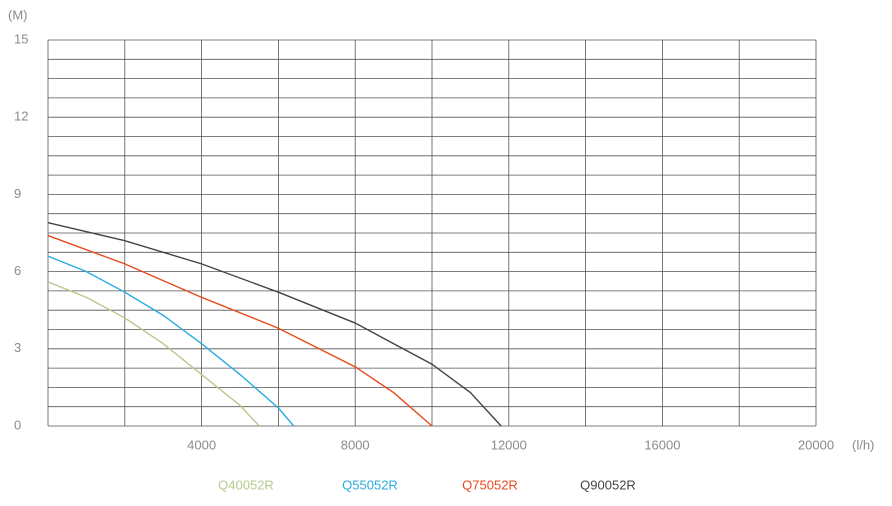  I want to click on y-tick-label: 0, so click(17, 424).